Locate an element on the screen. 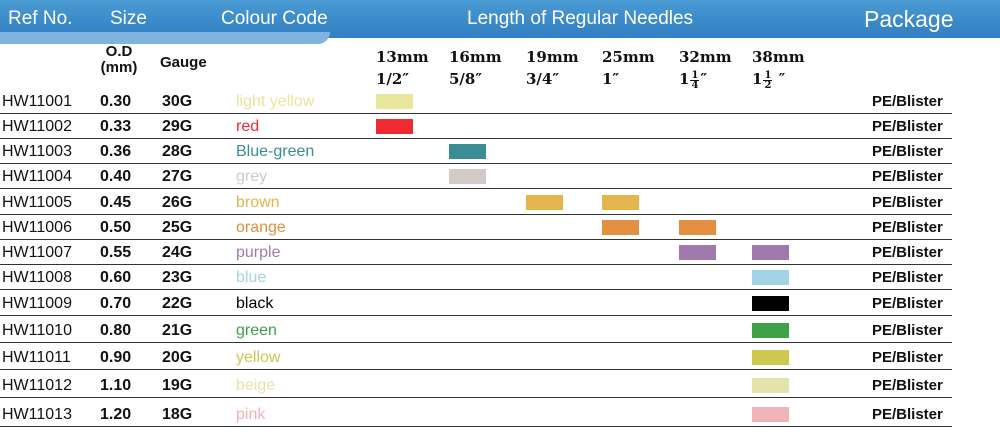 The width and height of the screenshot is (1000, 434). gauge-cell: 29G is located at coordinates (177, 126).